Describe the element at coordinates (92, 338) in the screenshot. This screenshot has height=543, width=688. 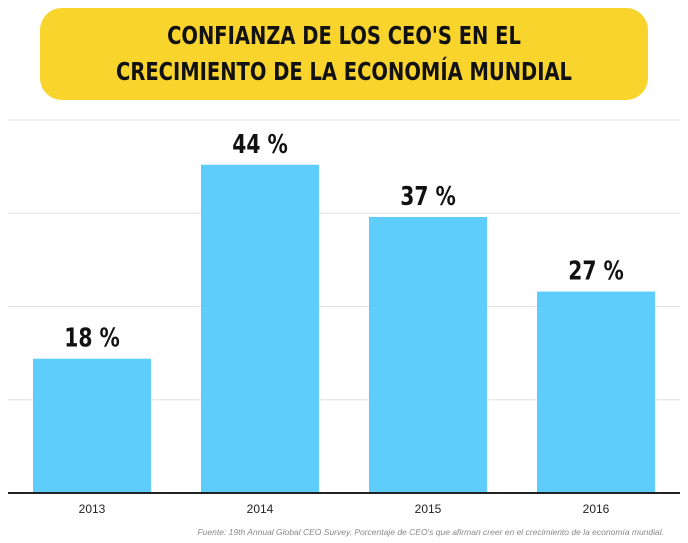
I see `data-label-2013: 18 %` at that location.